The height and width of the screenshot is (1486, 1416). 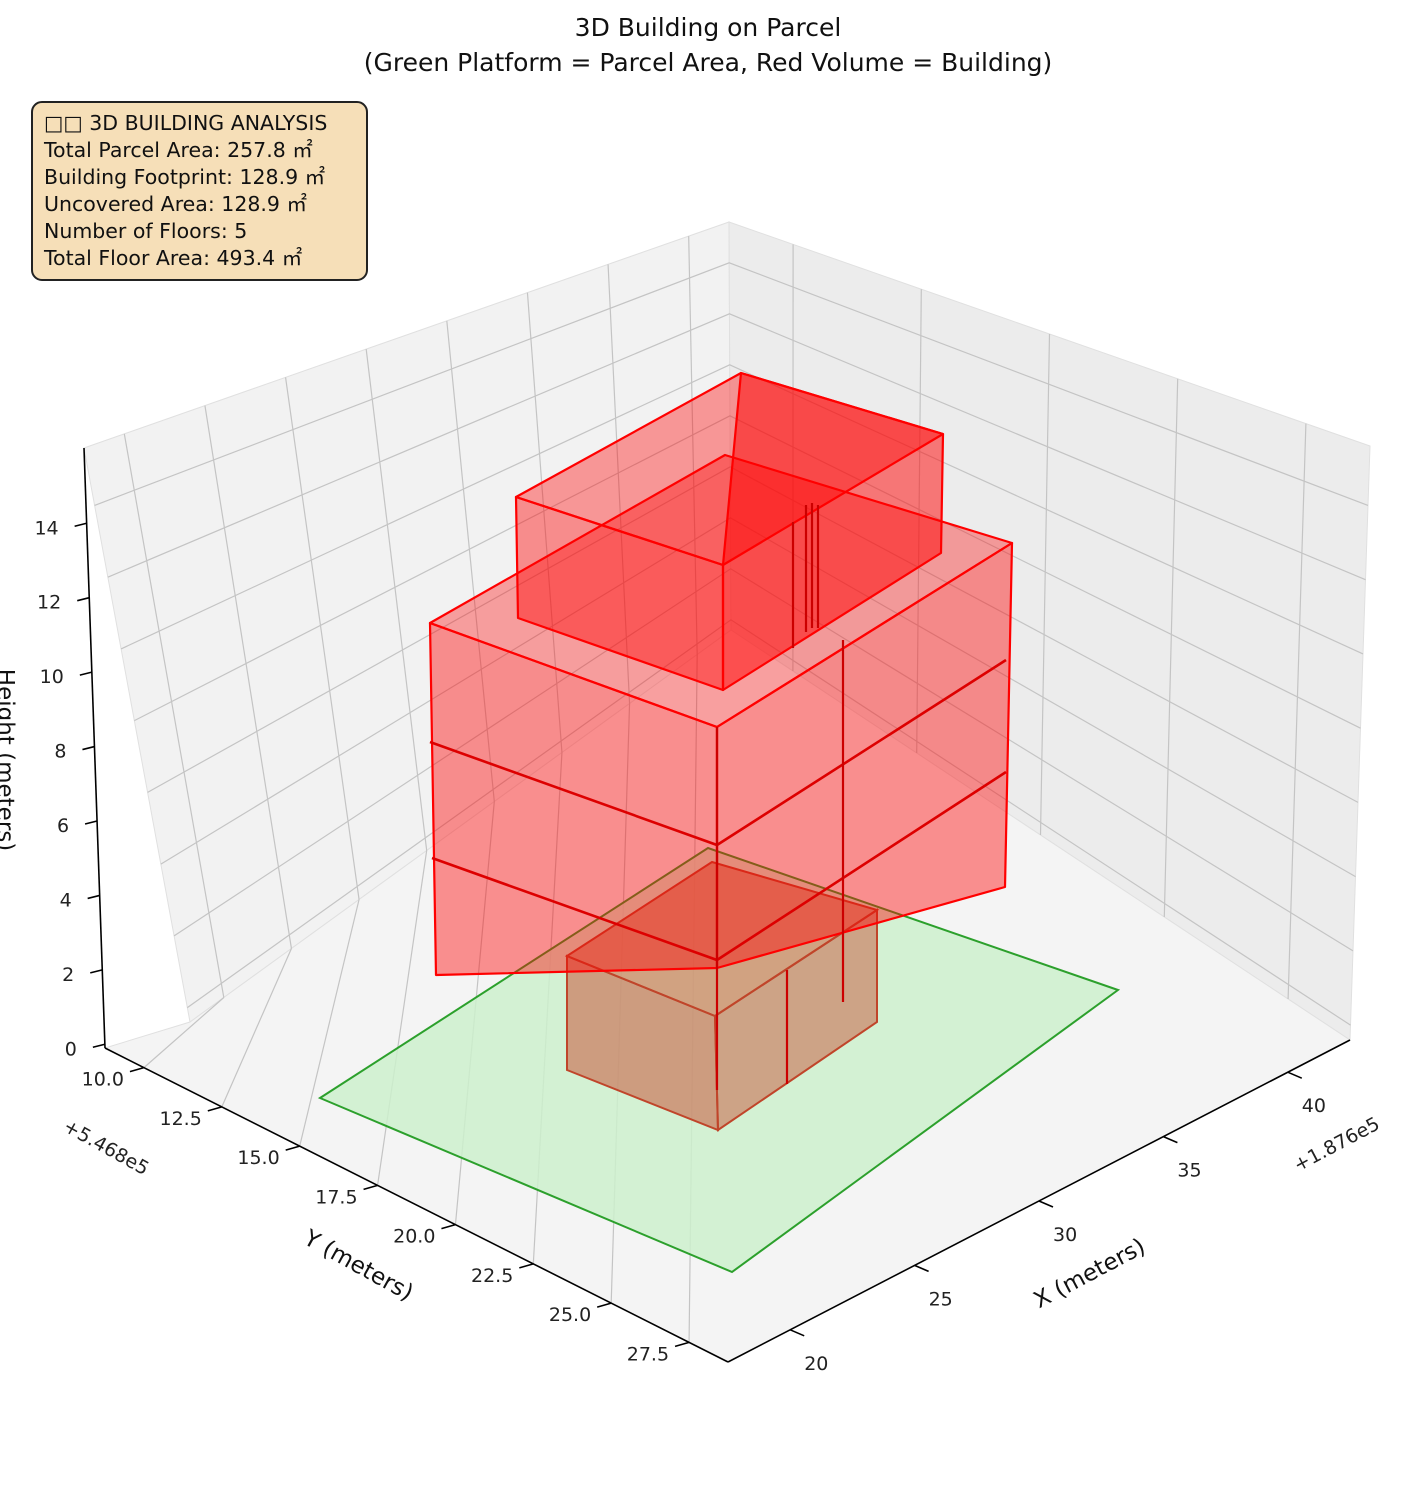 I want to click on x-tick-label: 40, so click(x=1314, y=1106).